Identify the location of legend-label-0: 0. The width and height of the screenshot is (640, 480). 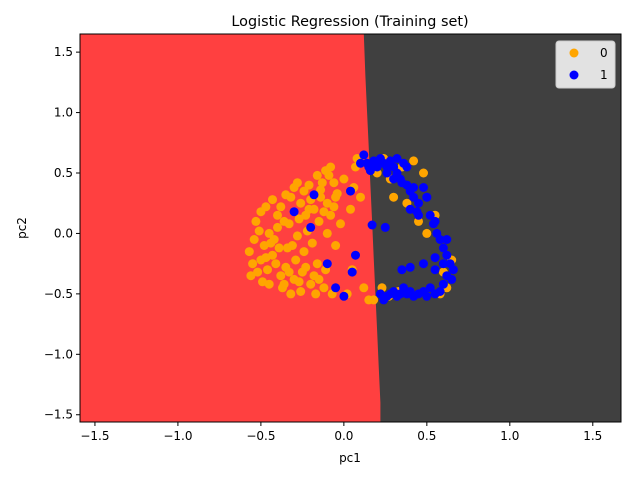
(604, 53).